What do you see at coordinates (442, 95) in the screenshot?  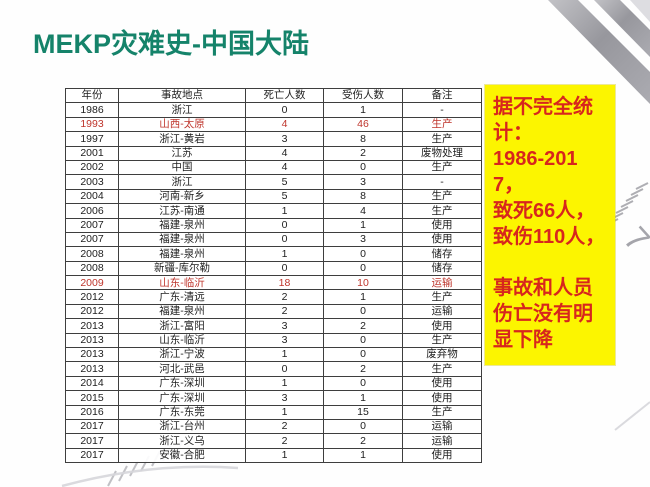 I see `column-header: 备注` at bounding box center [442, 95].